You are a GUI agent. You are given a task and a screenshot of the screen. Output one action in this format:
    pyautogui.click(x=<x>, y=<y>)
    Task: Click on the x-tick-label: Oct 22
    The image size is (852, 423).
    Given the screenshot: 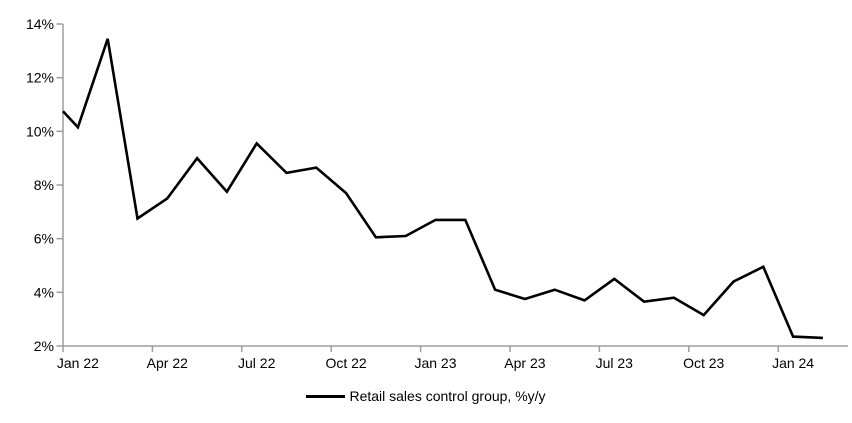 What is the action you would take?
    pyautogui.click(x=345, y=363)
    